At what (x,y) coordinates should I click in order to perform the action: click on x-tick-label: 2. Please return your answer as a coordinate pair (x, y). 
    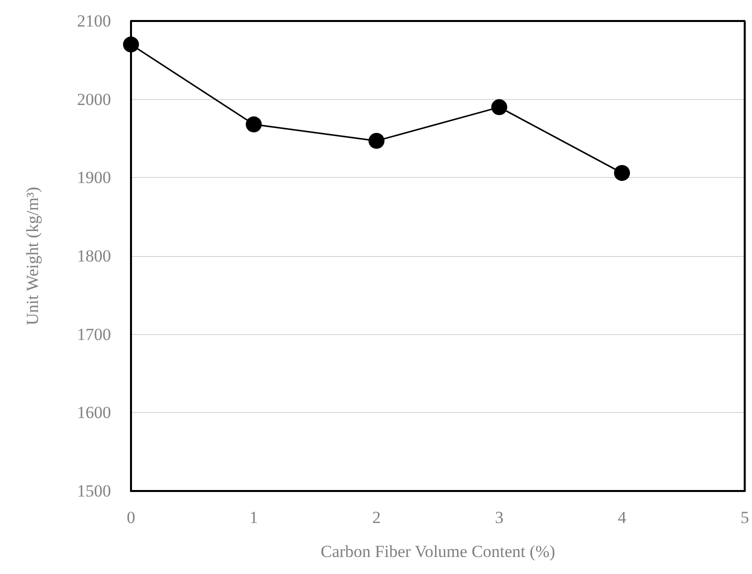
    Looking at the image, I should click on (376, 517).